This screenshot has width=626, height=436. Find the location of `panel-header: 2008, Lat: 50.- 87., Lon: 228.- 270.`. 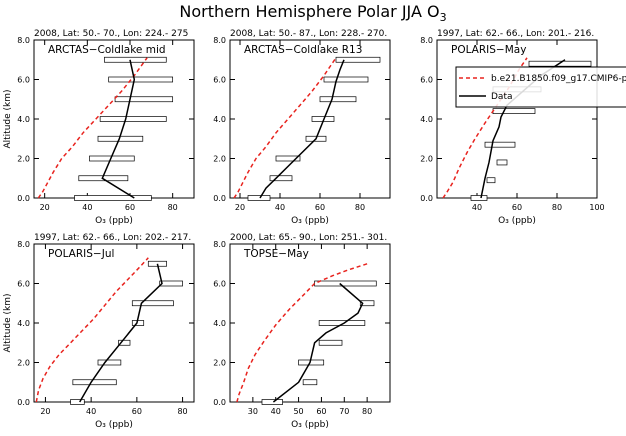

panel-header: 2008, Lat: 50.- 87., Lon: 228.- 270. is located at coordinates (308, 34).